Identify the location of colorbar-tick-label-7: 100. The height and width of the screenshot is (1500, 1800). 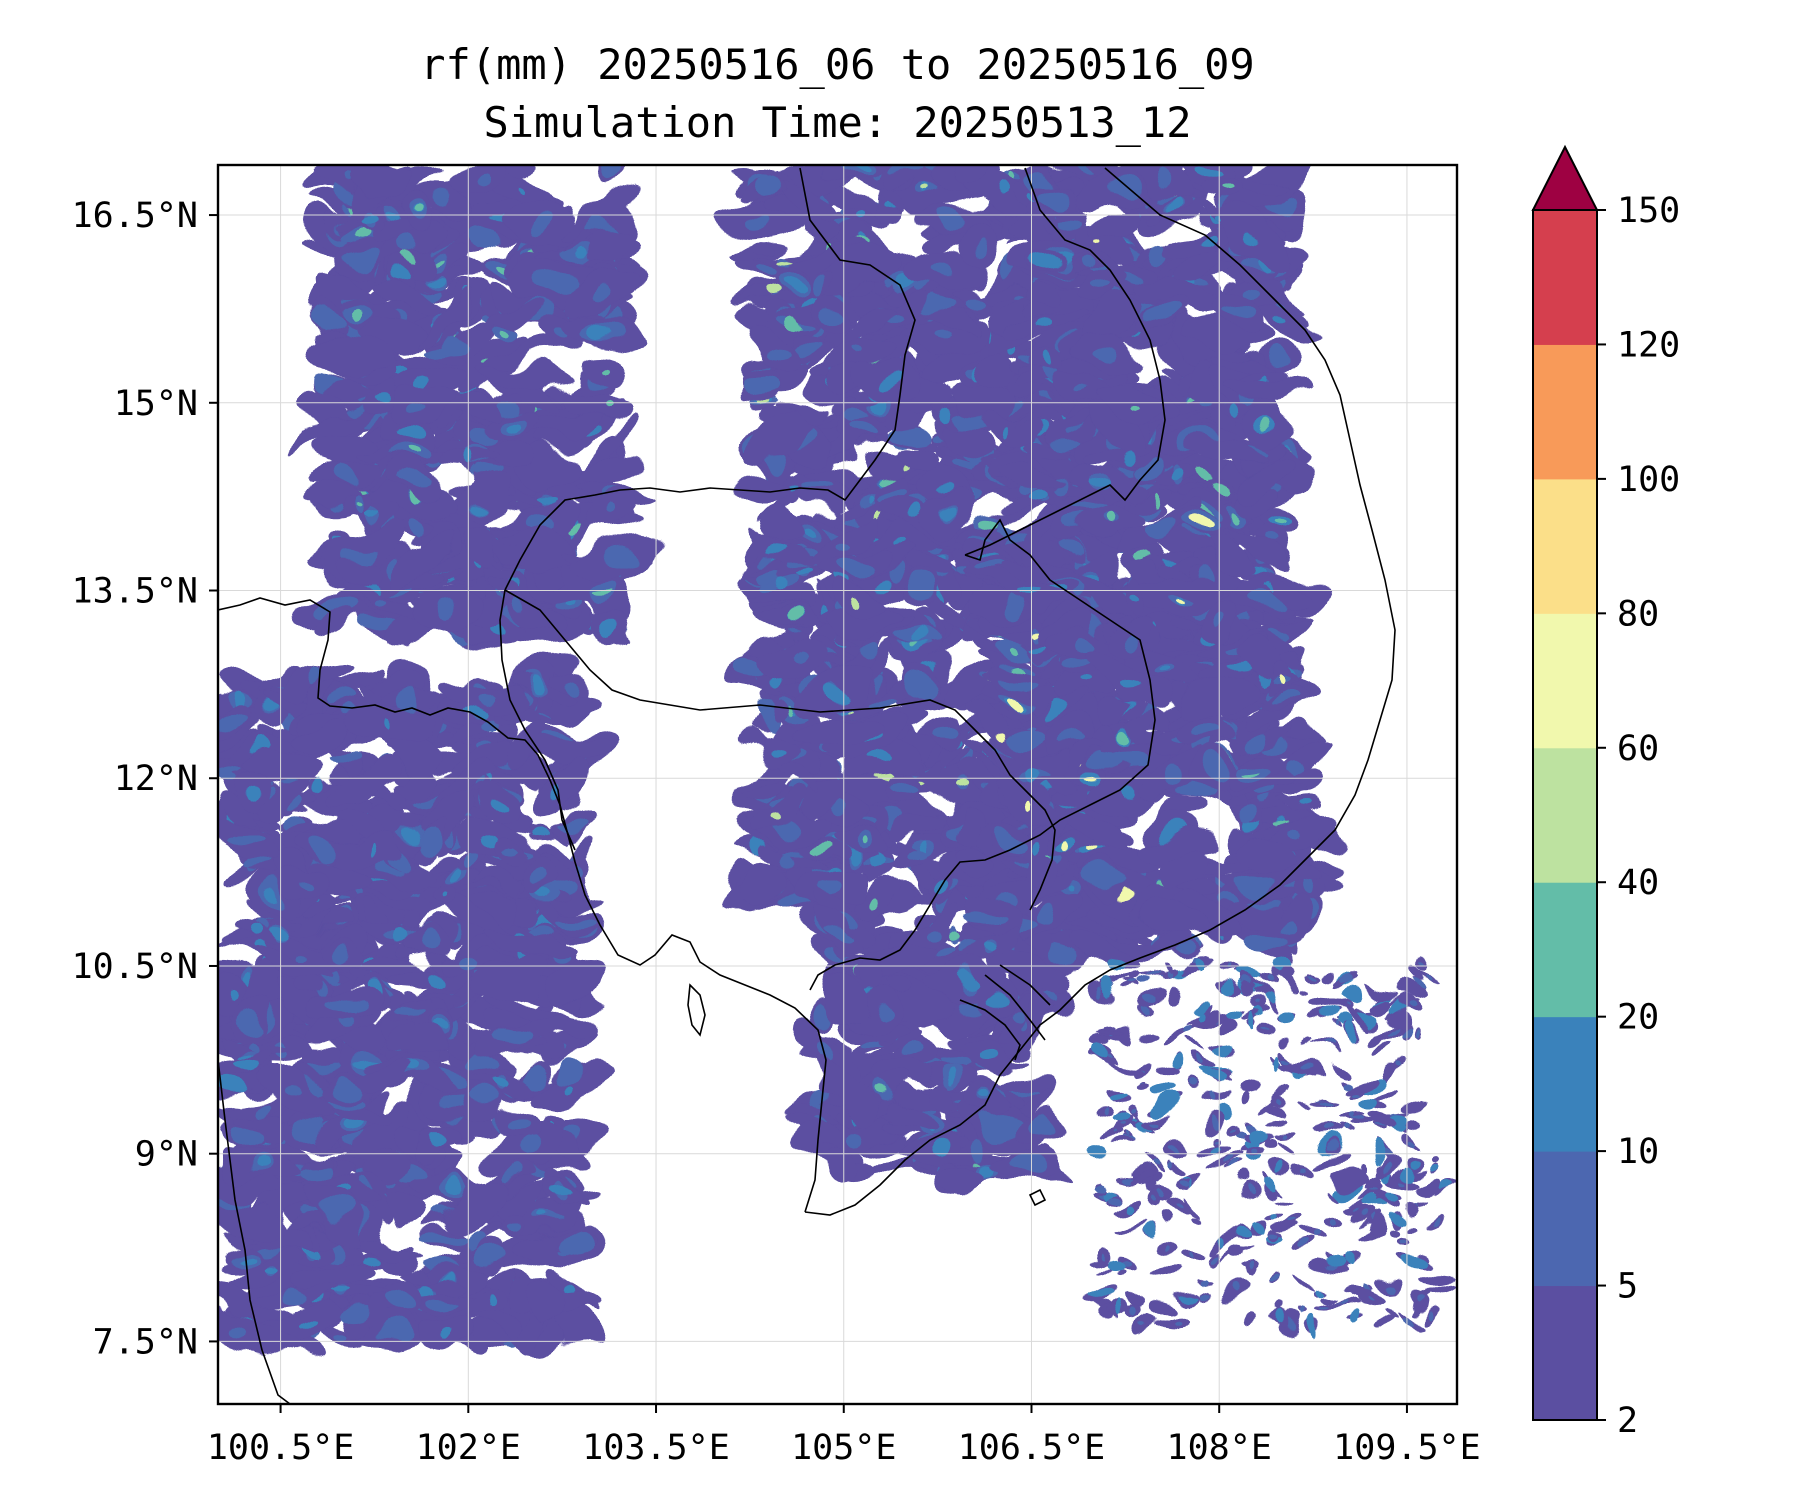
(1648, 480).